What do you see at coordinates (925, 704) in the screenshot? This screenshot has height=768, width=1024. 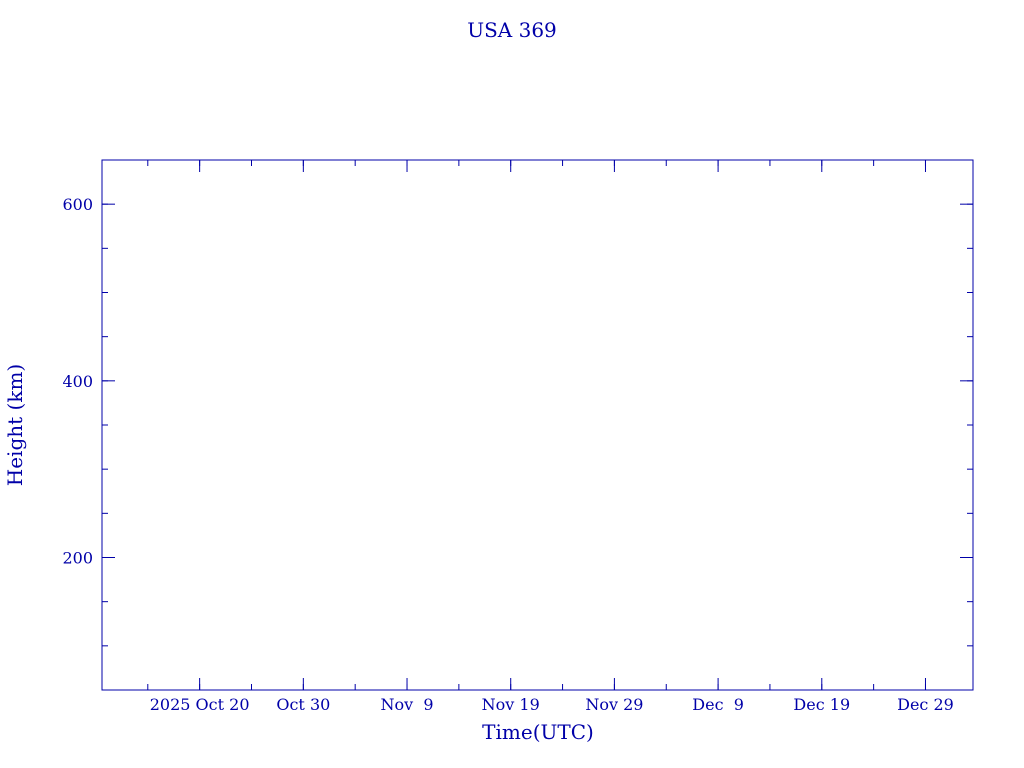 I see `x-tick-label: Dec 29` at bounding box center [925, 704].